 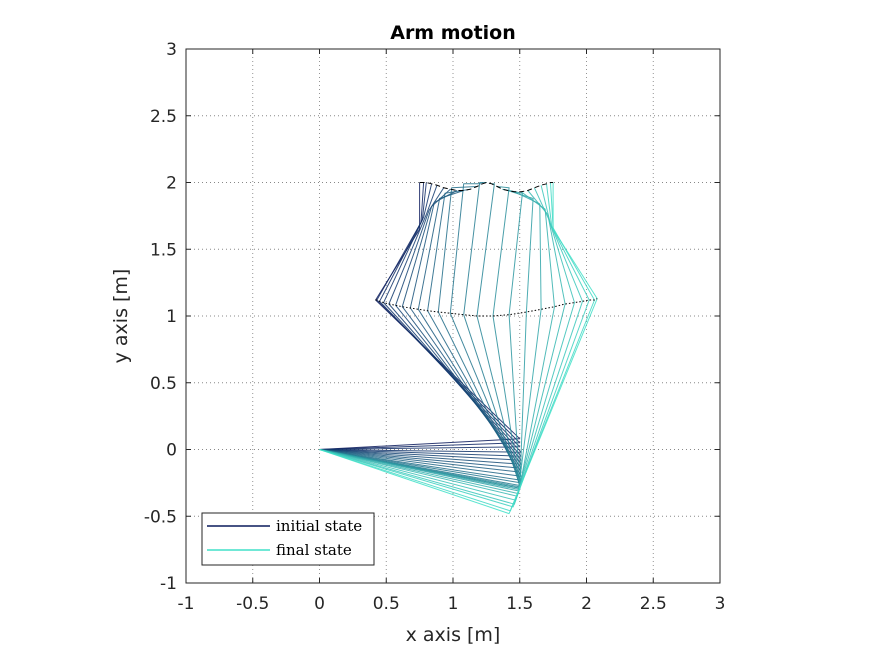 What do you see at coordinates (386, 604) in the screenshot?
I see `x-tick-label-3: 0.5` at bounding box center [386, 604].